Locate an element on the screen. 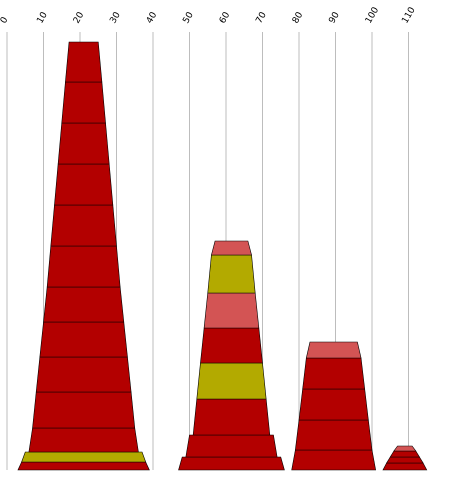  x-tick-label-50: 50 is located at coordinates (188, 17).